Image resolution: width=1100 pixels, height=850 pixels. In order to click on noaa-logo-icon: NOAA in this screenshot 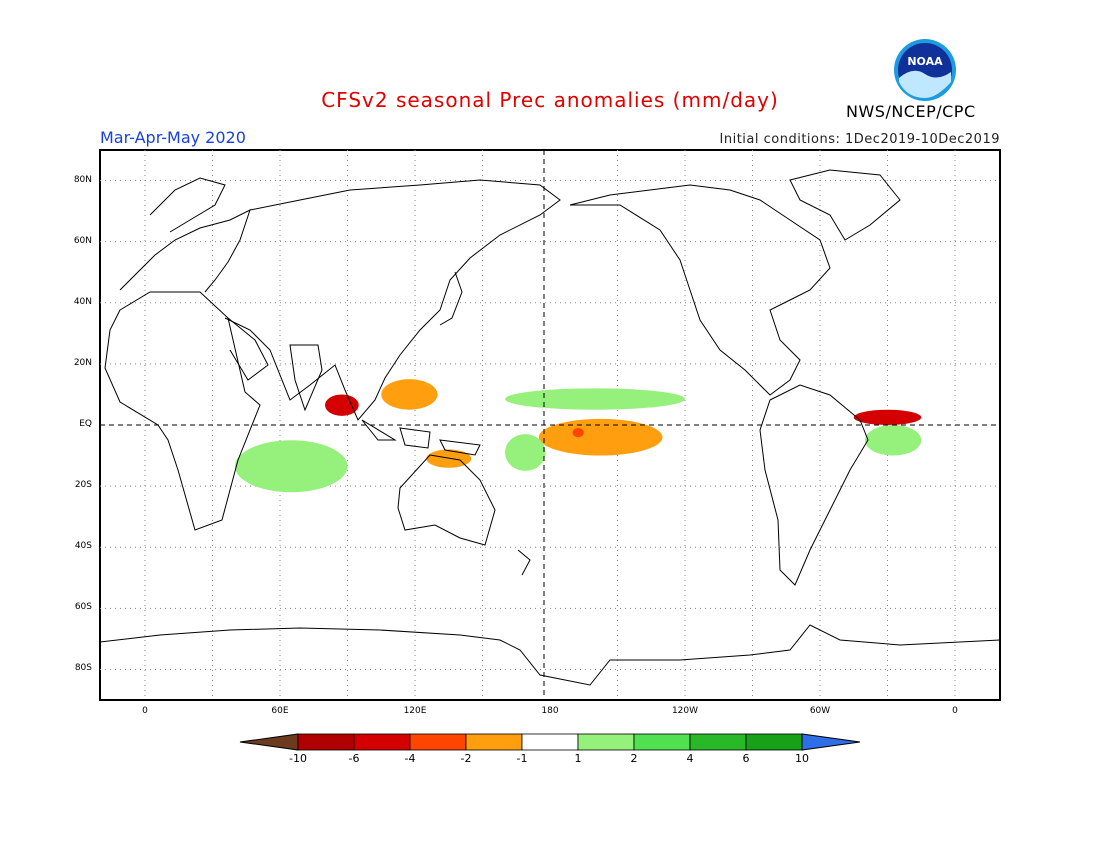, I will do `click(925, 70)`.